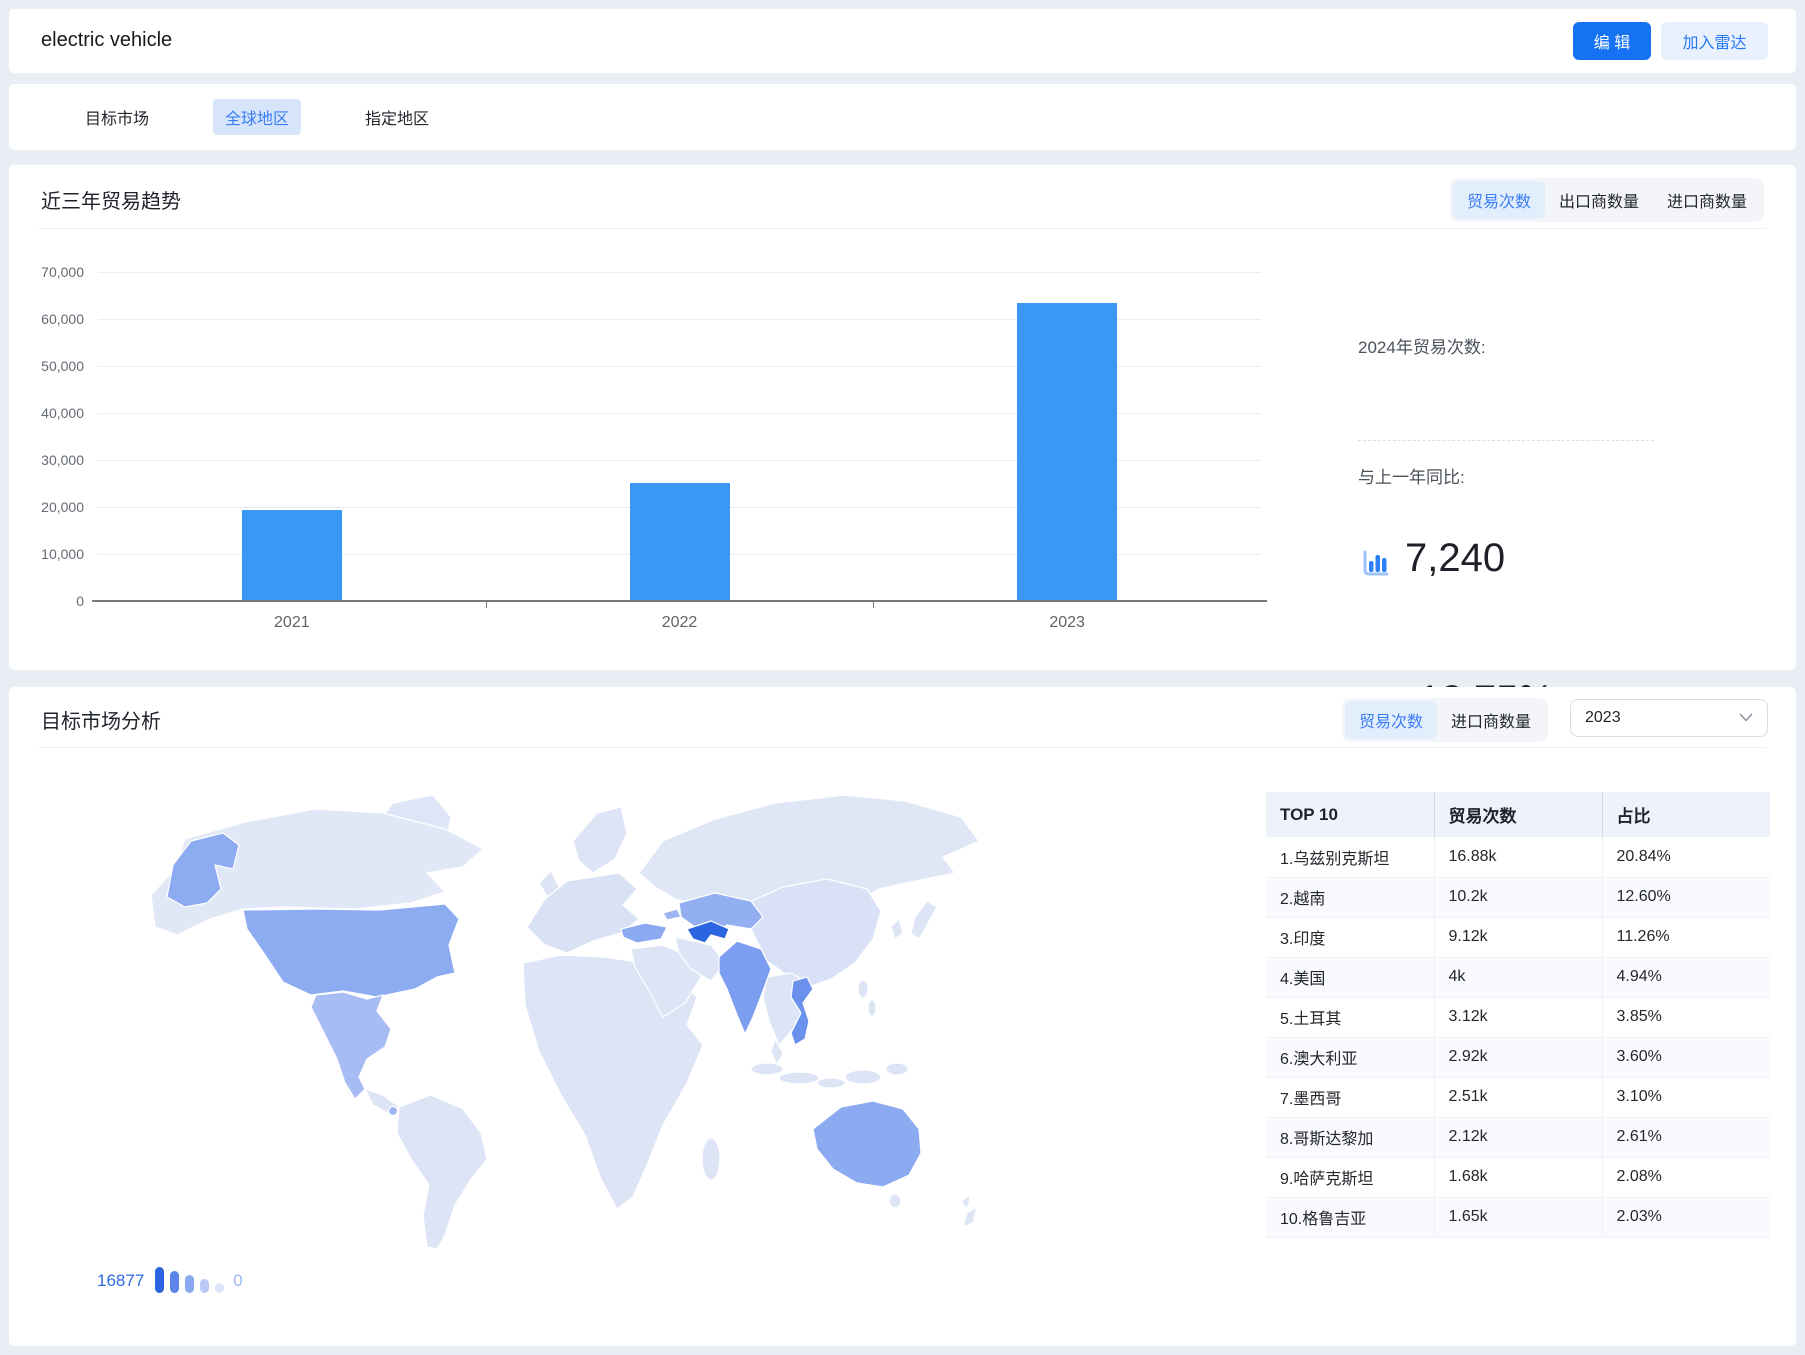 This screenshot has width=1805, height=1355. I want to click on trend-toggle-importer-count: 进口商数量, so click(1706, 202).